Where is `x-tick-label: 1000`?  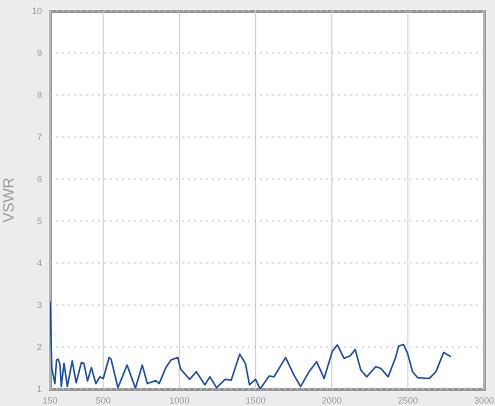 x-tick-label: 1000 is located at coordinates (179, 400).